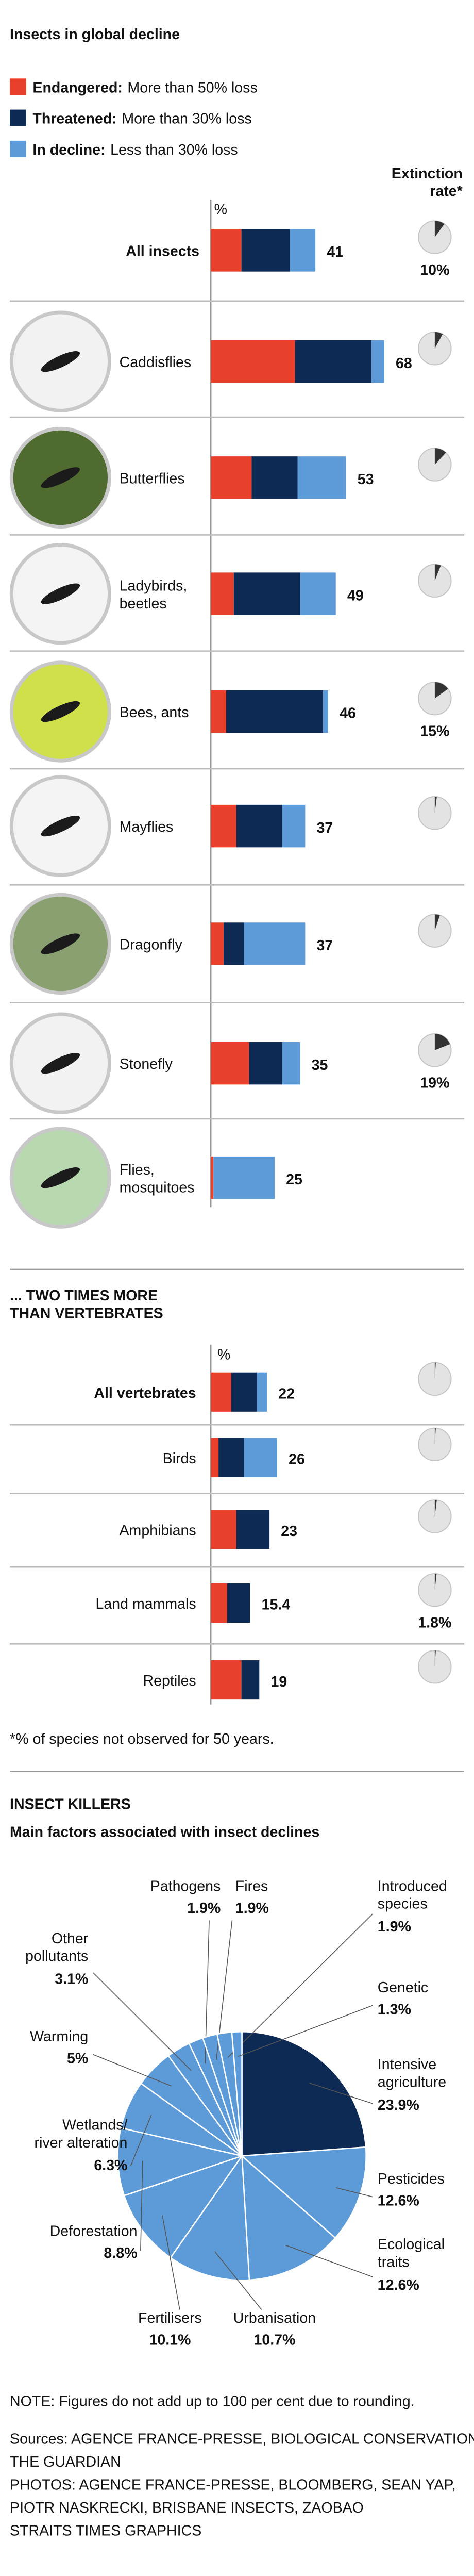 The image size is (474, 2576). What do you see at coordinates (174, 150) in the screenshot?
I see `legend-description: Less than 30% loss` at bounding box center [174, 150].